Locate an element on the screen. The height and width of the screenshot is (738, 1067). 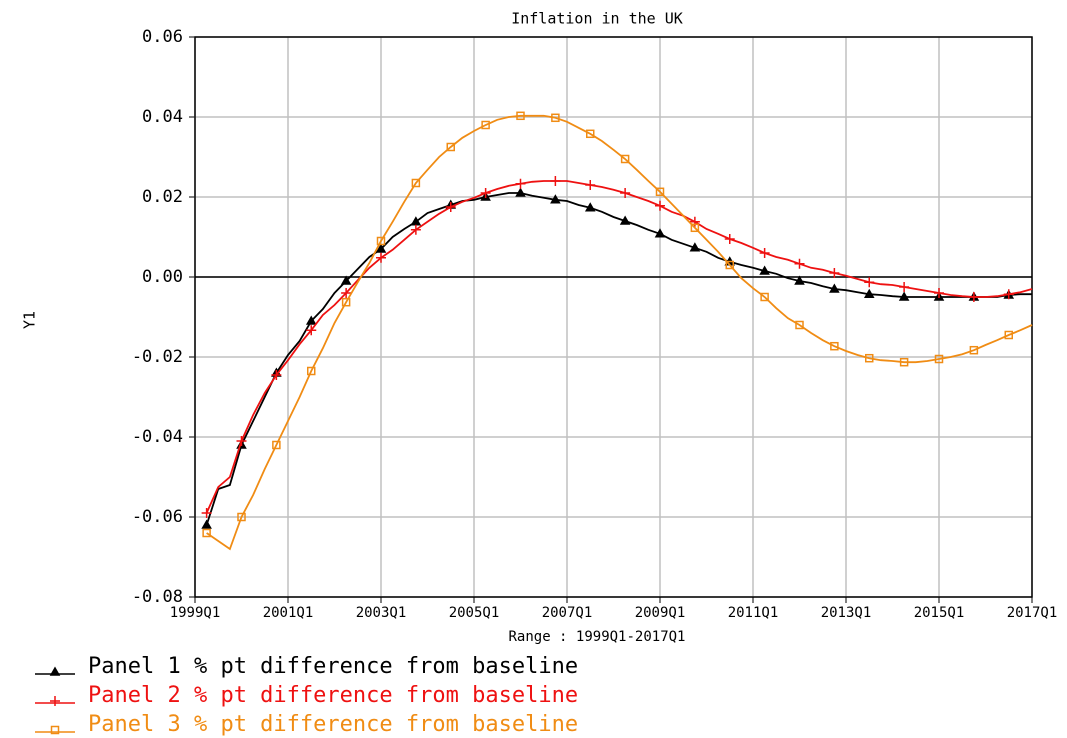
x-tick-label: 2003Q1 is located at coordinates (381, 613).